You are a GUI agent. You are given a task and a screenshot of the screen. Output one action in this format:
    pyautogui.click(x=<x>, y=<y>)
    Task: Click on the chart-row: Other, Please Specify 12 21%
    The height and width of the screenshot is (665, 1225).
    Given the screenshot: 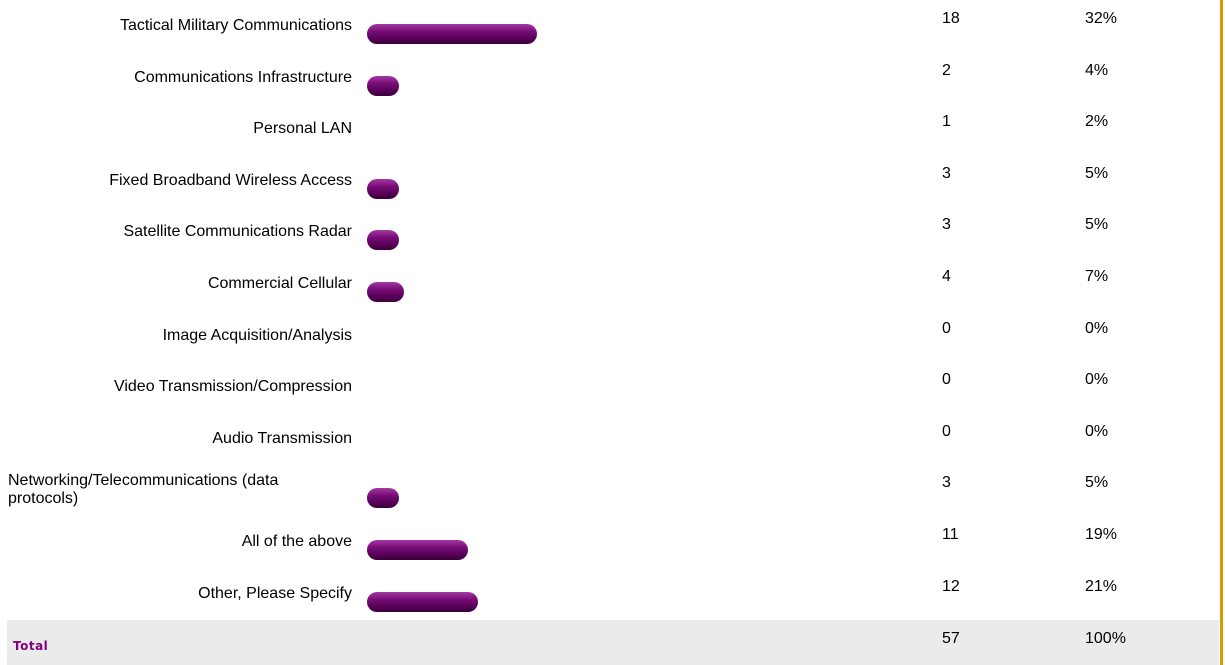 What is the action you would take?
    pyautogui.click(x=609, y=594)
    